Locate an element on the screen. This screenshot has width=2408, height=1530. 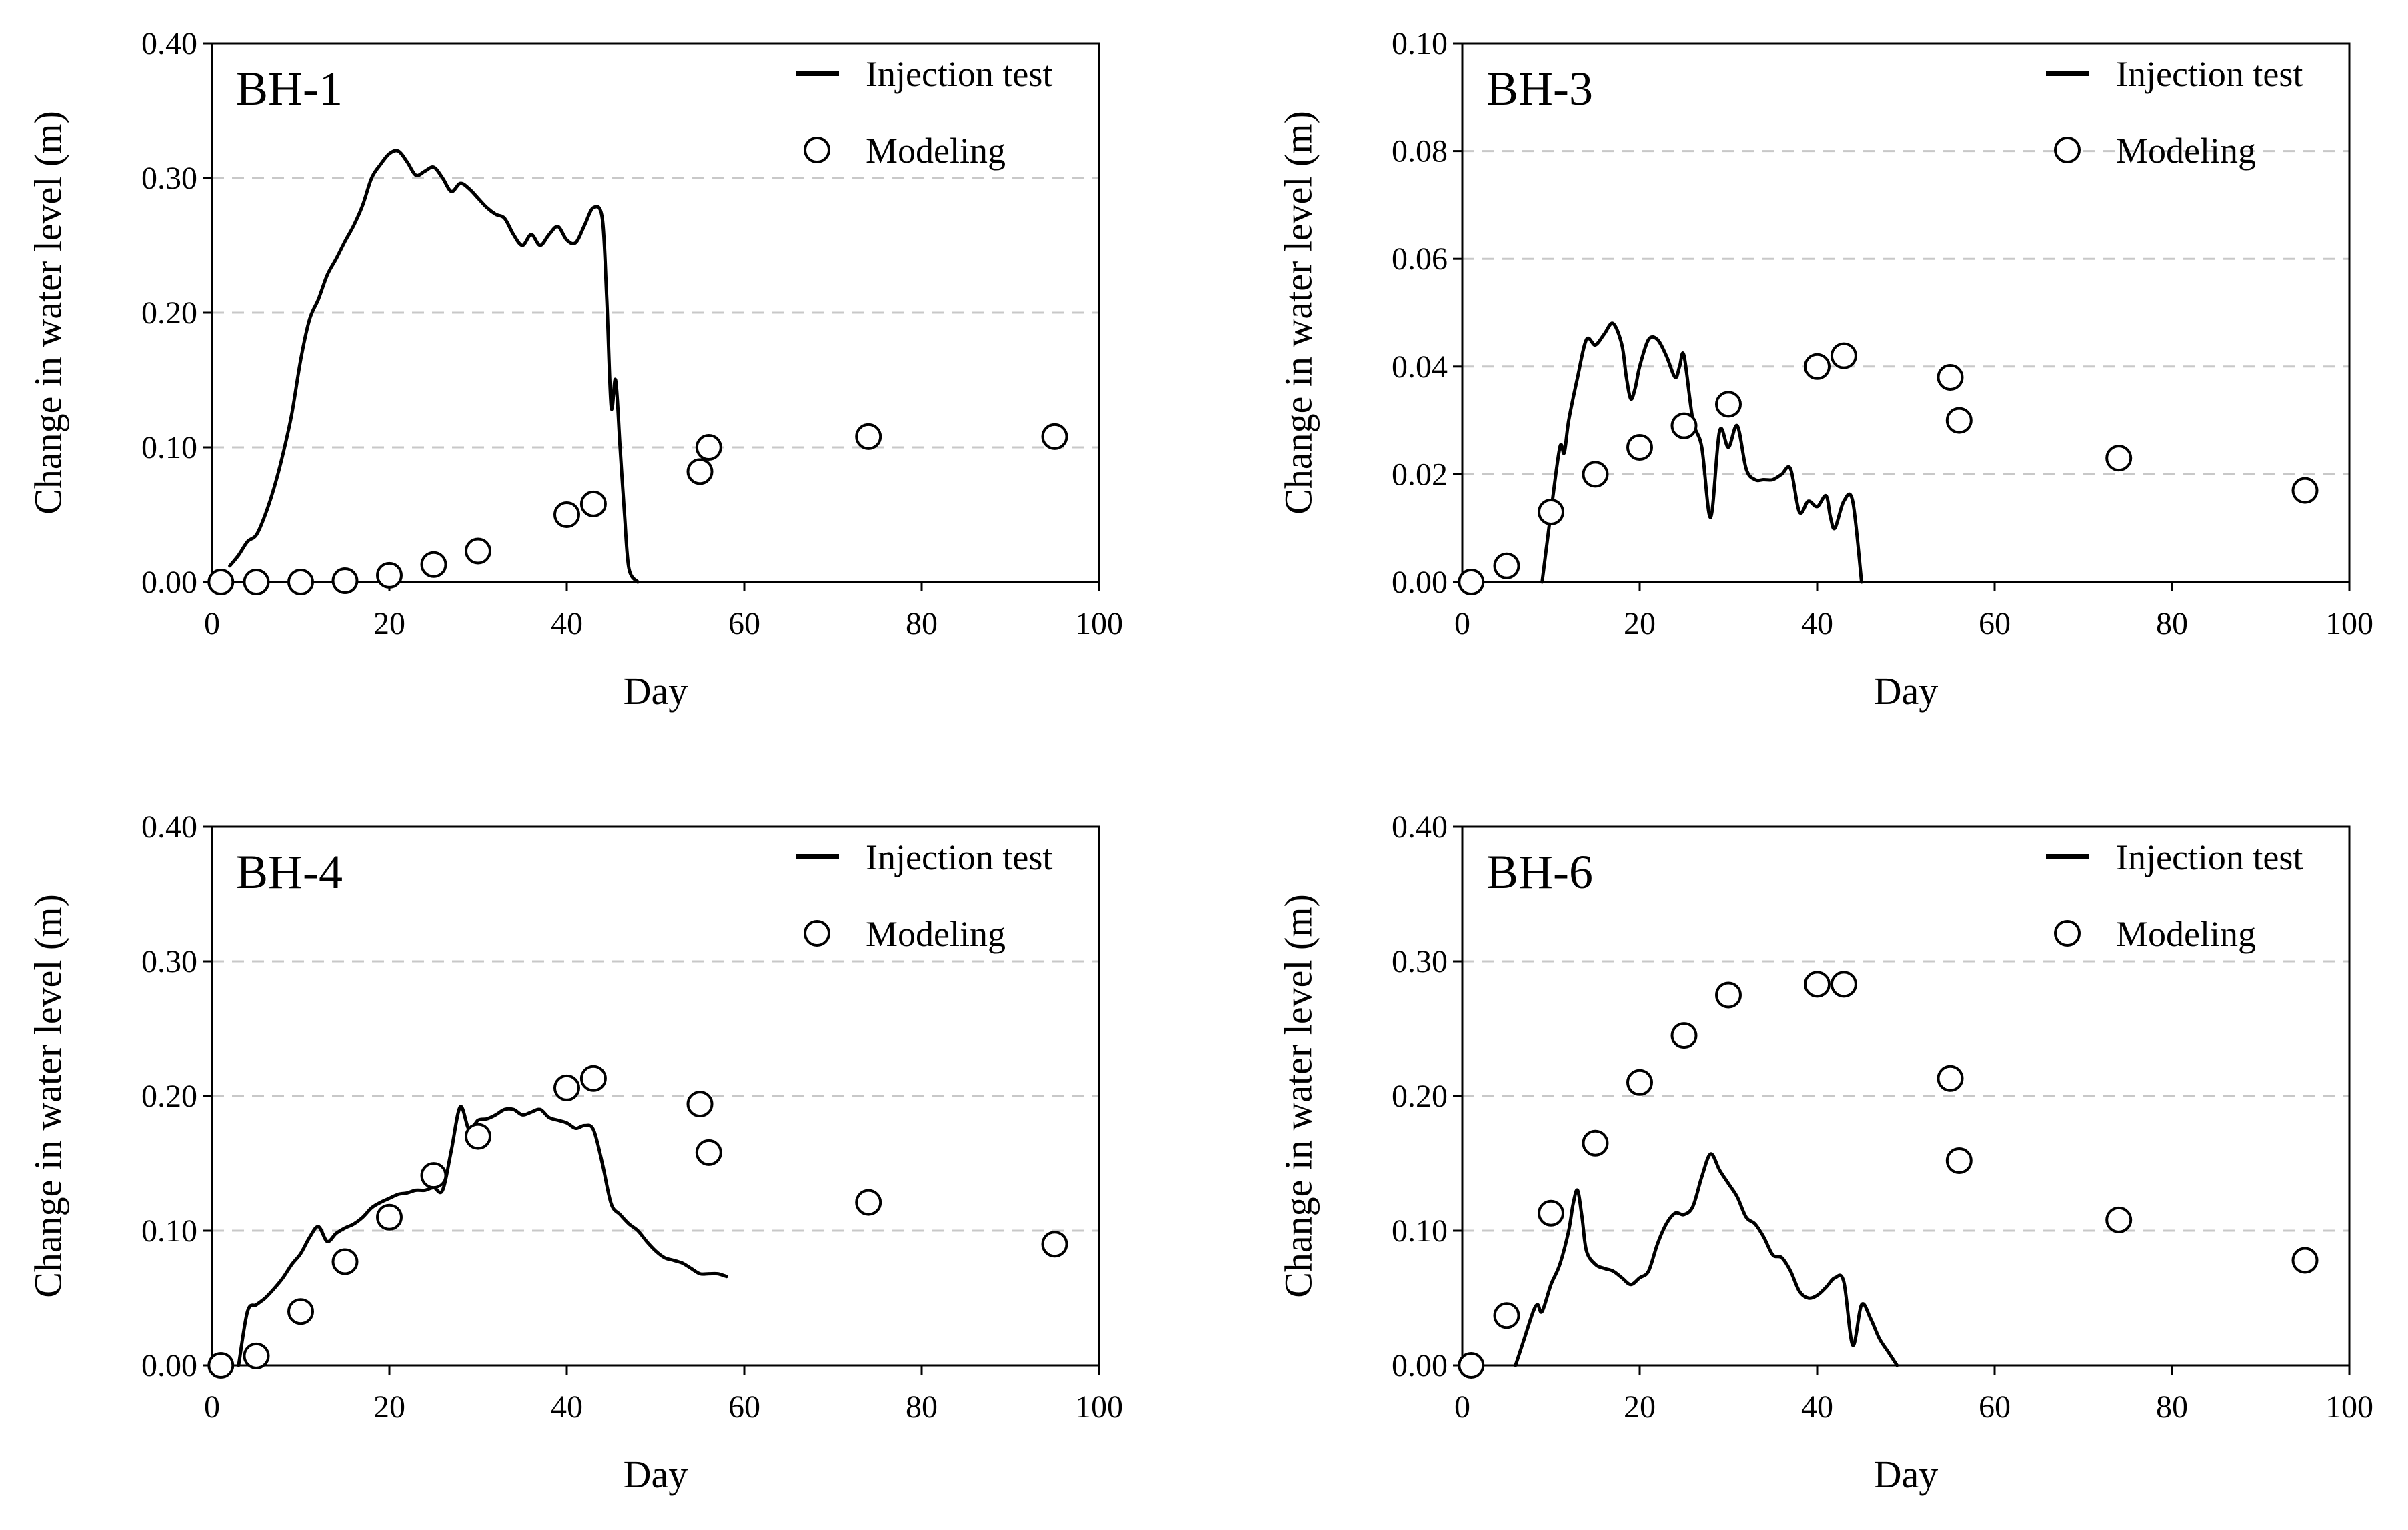
plot-frame is located at coordinates (1906, 312).